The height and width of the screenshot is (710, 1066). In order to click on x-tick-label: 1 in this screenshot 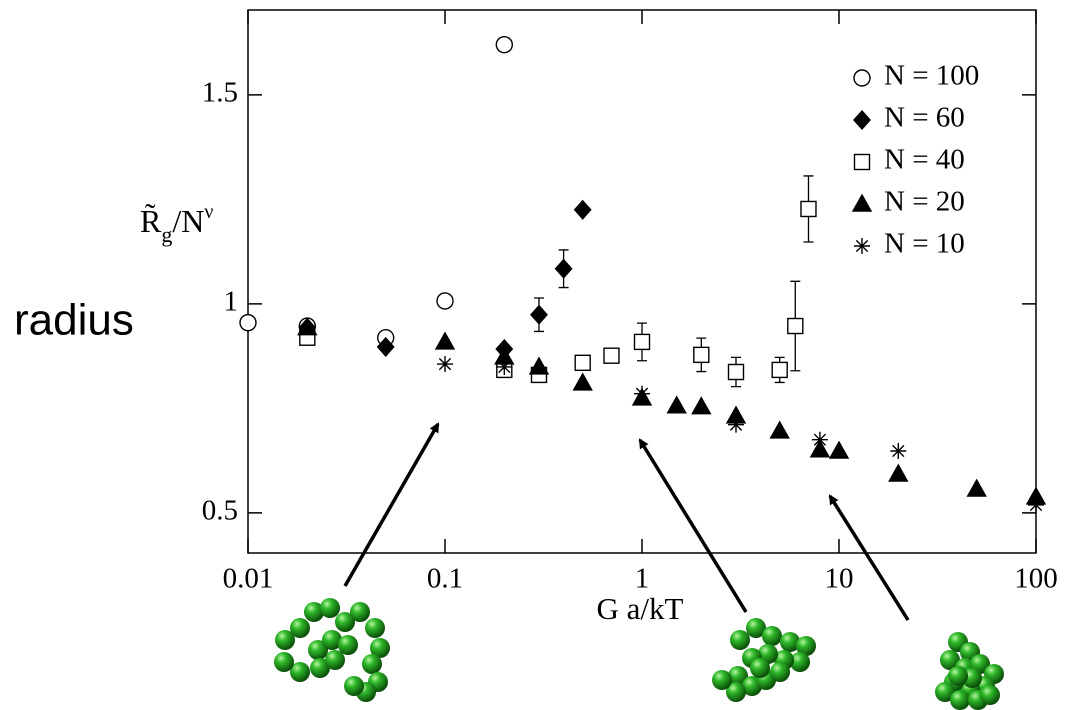, I will do `click(642, 579)`.